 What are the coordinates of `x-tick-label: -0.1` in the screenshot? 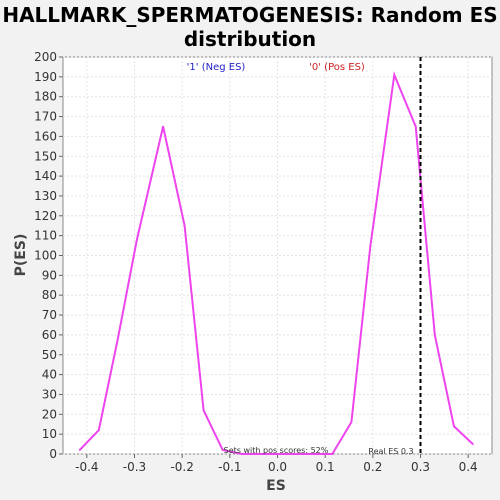 It's located at (229, 467).